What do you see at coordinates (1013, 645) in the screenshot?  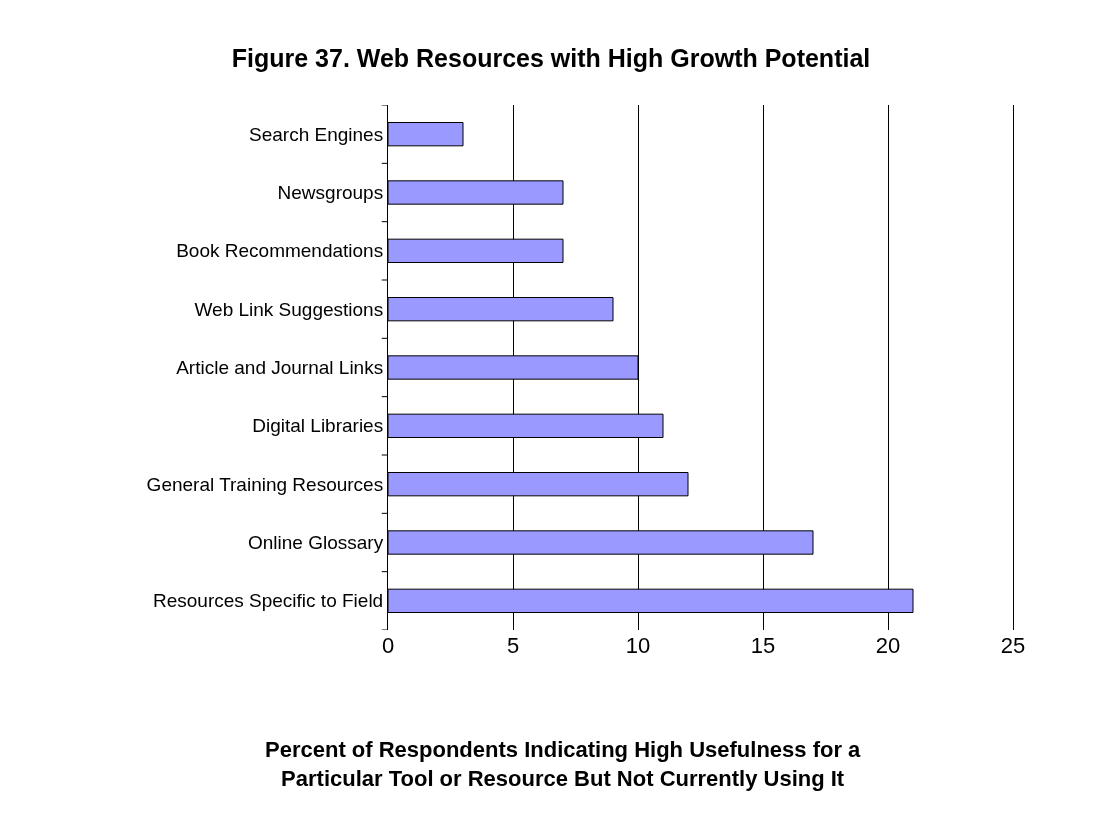 I see `x-tick-label: 25` at bounding box center [1013, 645].